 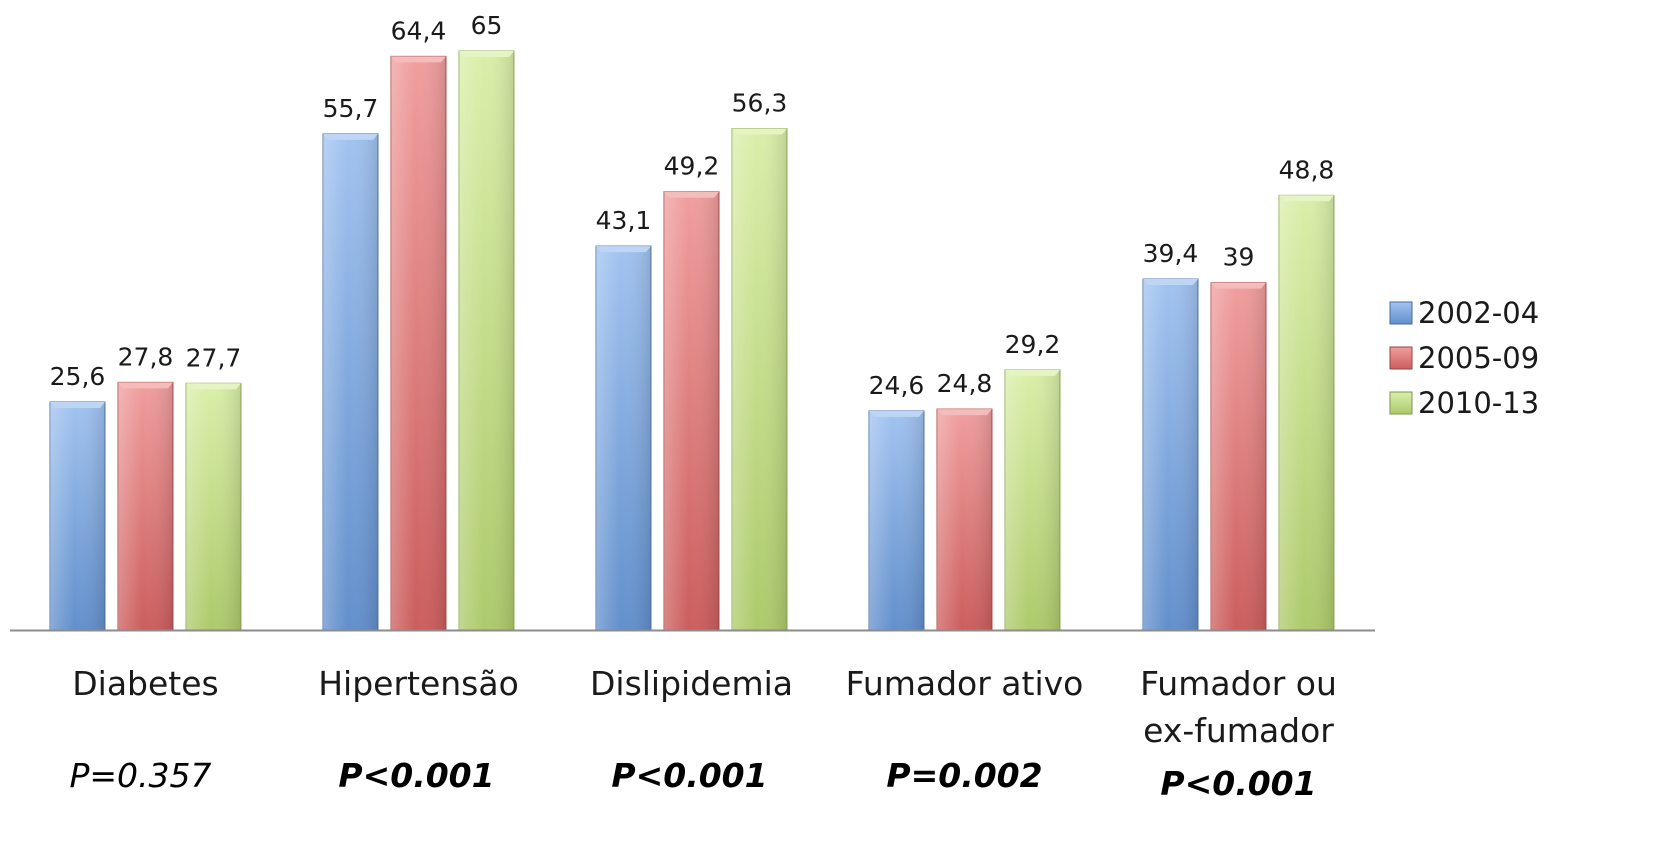 I want to click on bar-value-label: 65, so click(x=487, y=25).